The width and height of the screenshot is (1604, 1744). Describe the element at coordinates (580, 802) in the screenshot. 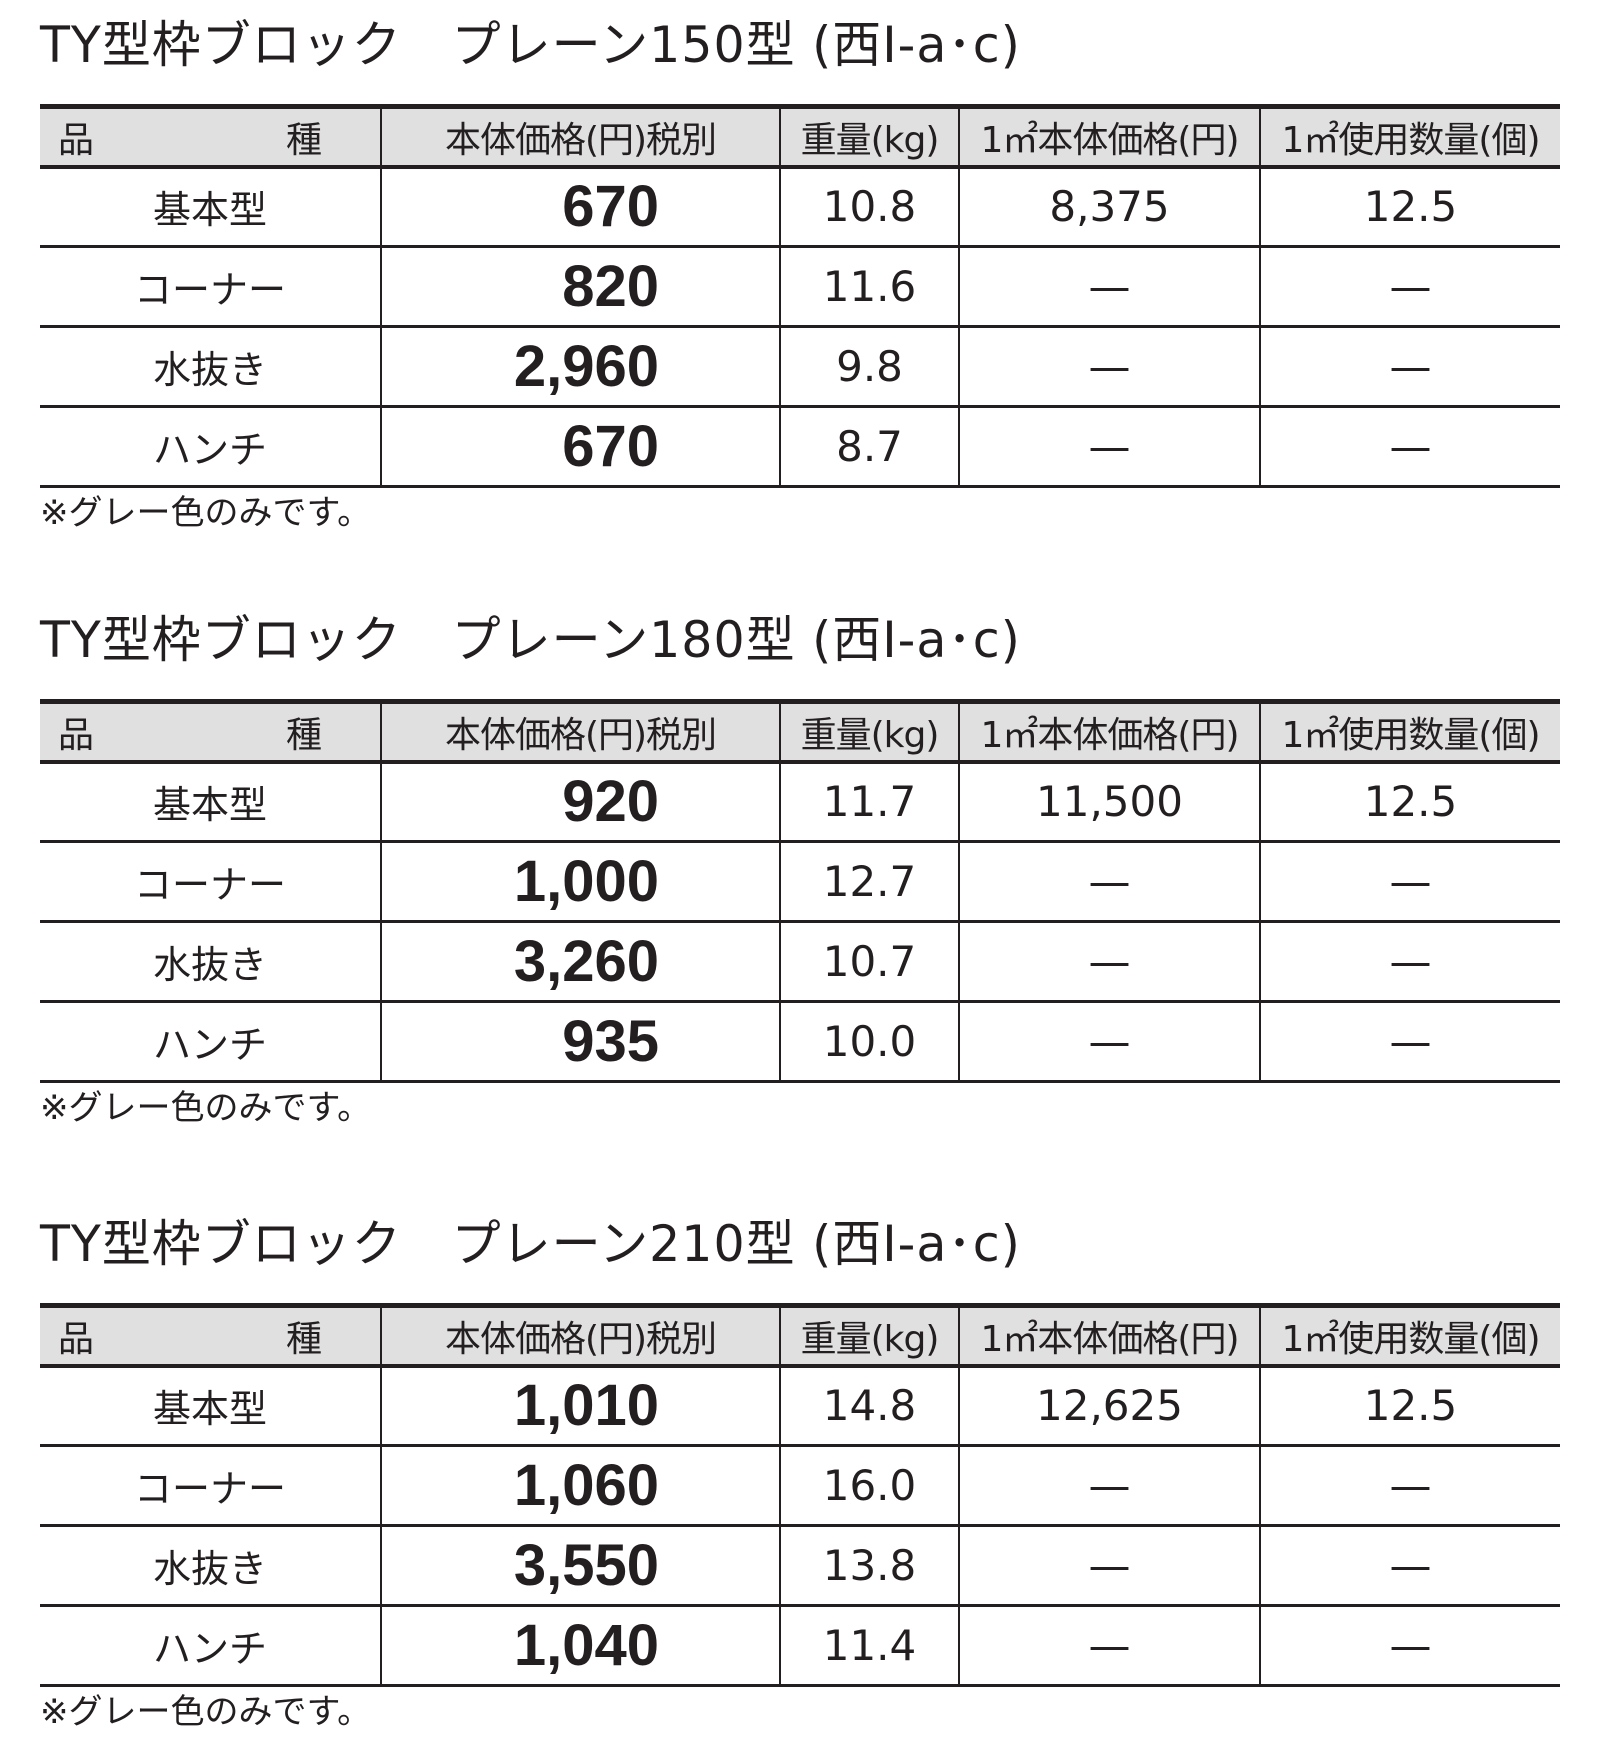

I see `cell-price: 920` at that location.